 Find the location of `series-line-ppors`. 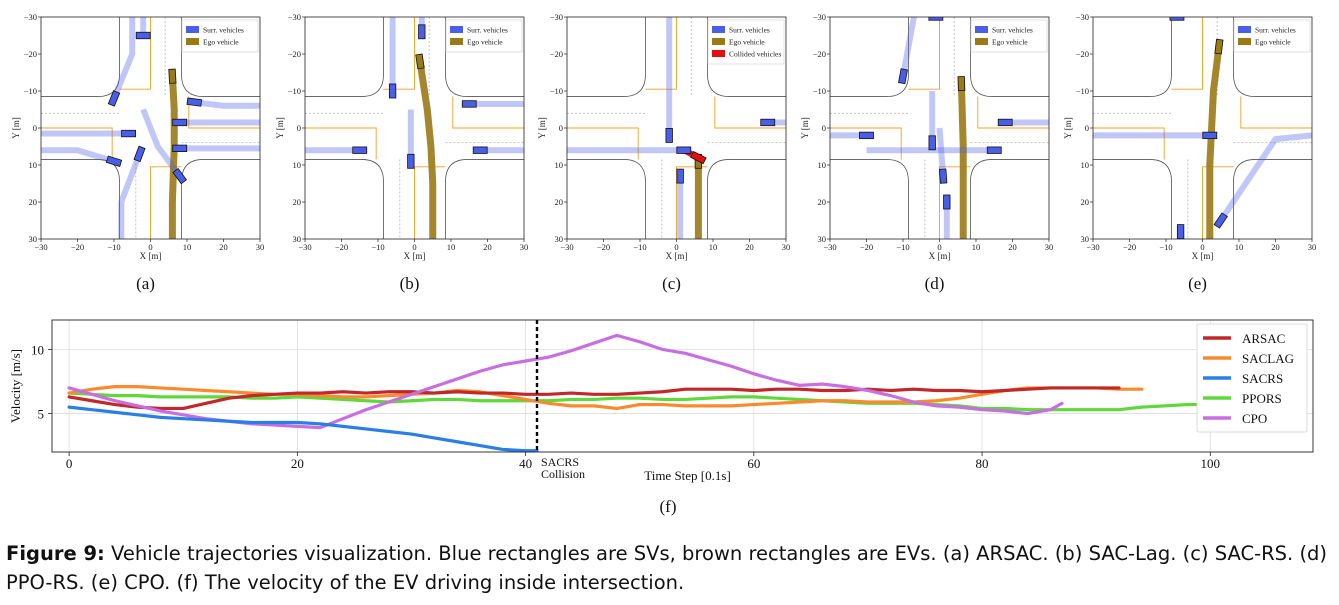

series-line-ppors is located at coordinates (685, 401).